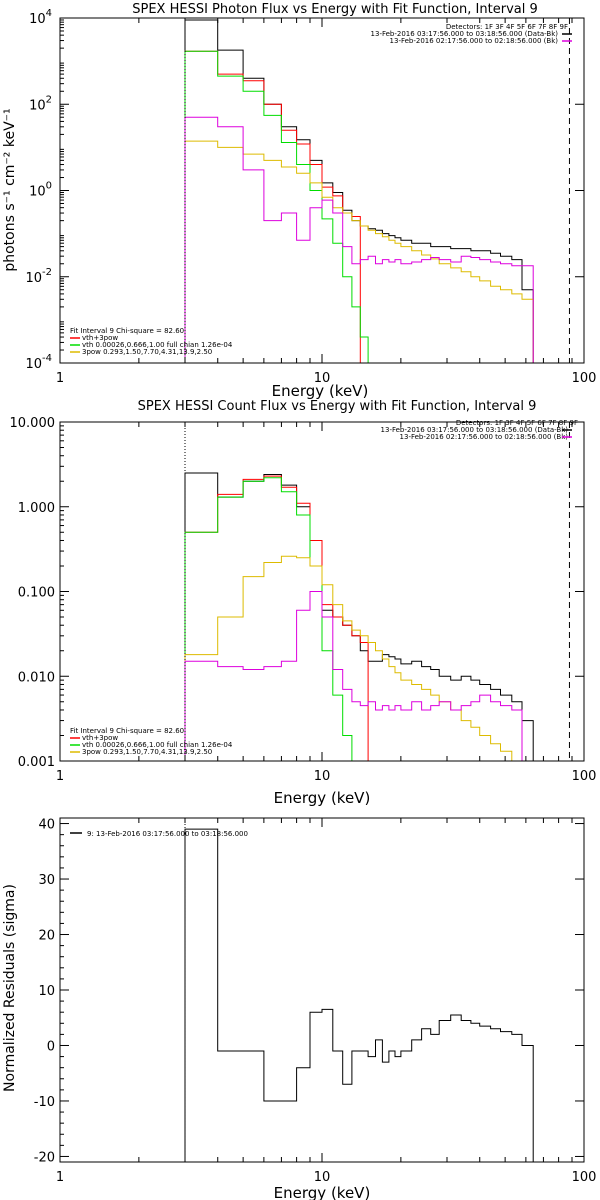 The width and height of the screenshot is (600, 1200). Describe the element at coordinates (46, 991) in the screenshot. I see `residuals-y-tick-label: 10` at that location.